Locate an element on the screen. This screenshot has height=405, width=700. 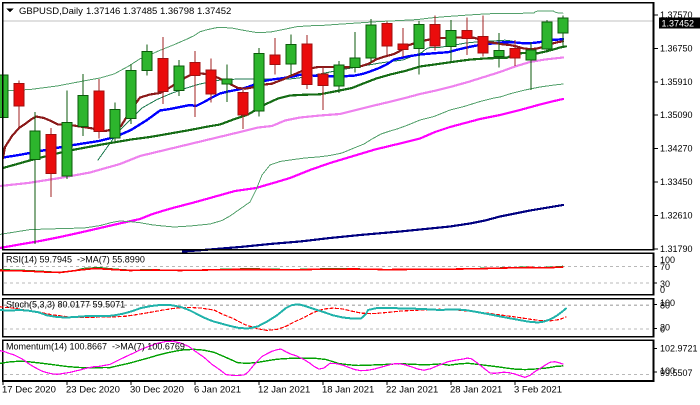
svg-text: 102.9721 is located at coordinates (679, 349).